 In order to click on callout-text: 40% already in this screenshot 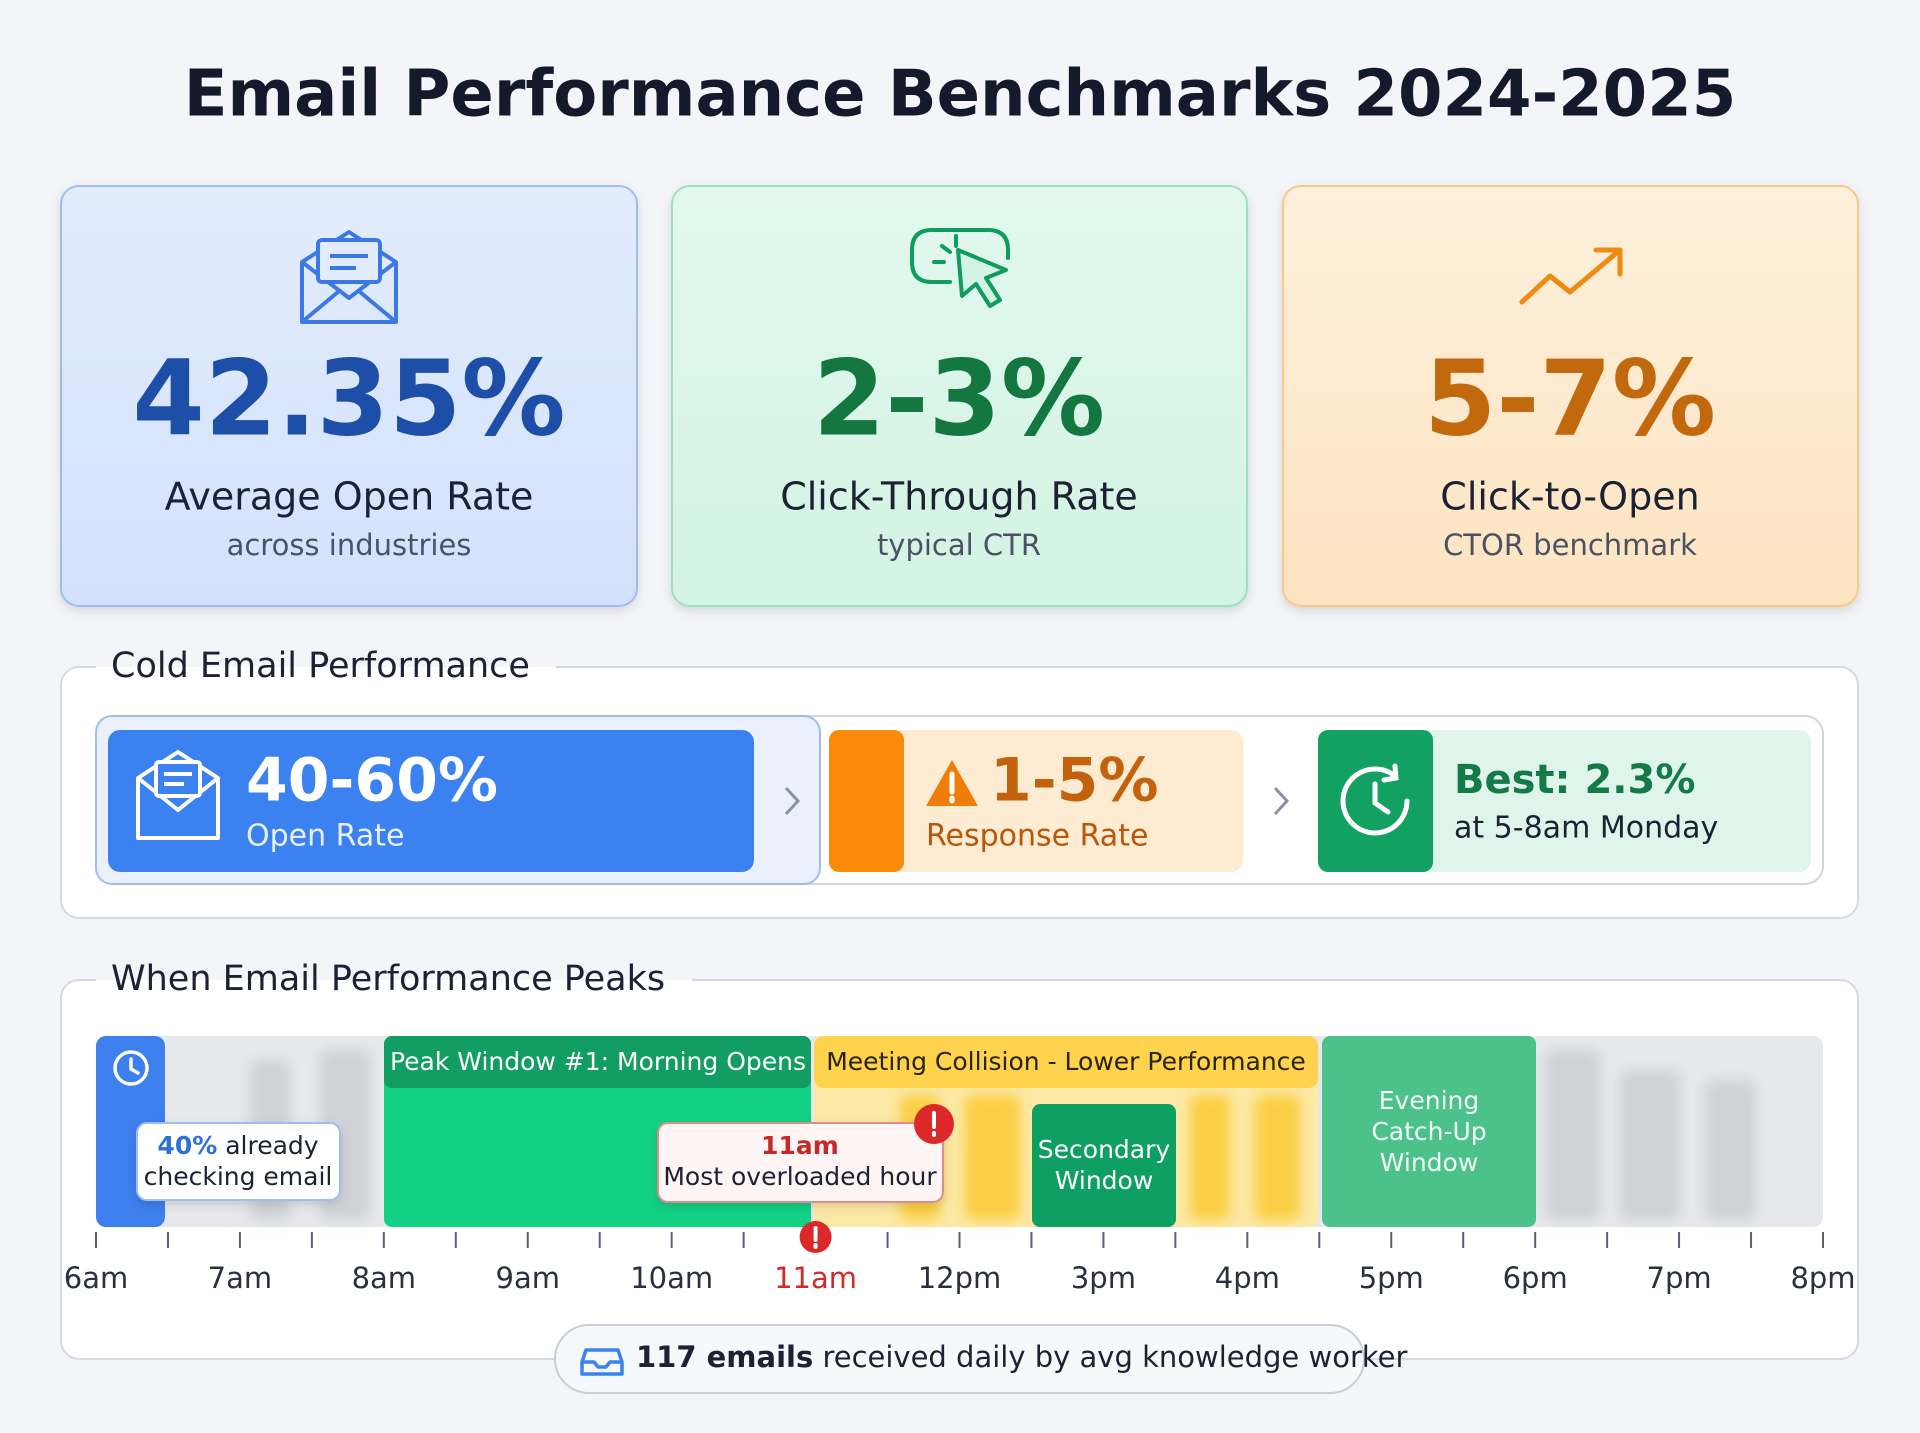, I will do `click(237, 1145)`.